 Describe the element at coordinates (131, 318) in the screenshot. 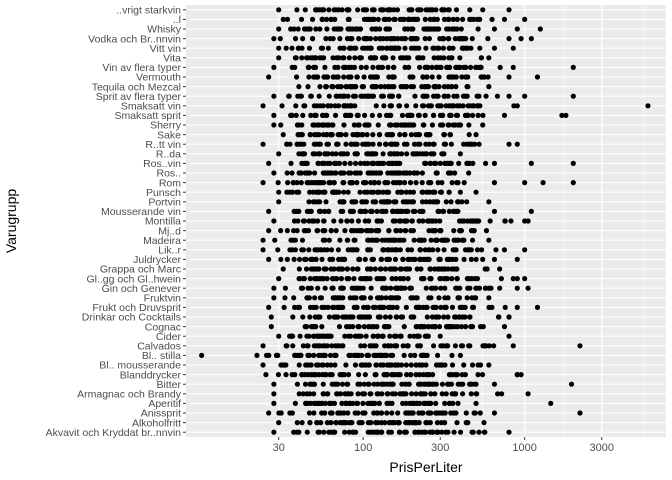

I see `y-tick-label: Drinkar och Cocktails` at that location.